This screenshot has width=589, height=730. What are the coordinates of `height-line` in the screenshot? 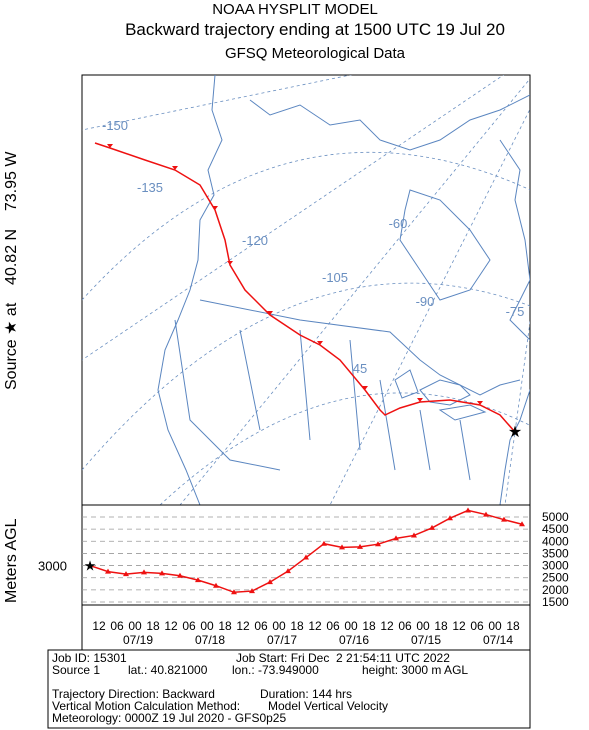 It's located at (306, 551).